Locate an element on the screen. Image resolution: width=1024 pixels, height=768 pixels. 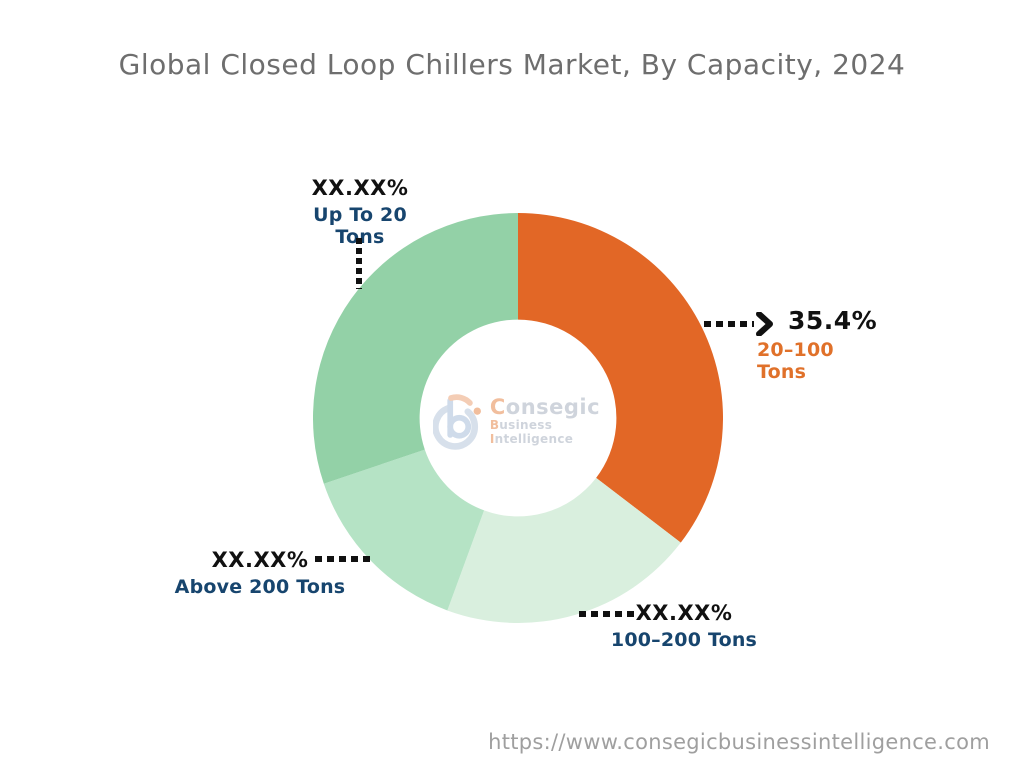
callout-100-200-tons: XX.XX% 100–200 Tons is located at coordinates (684, 626).